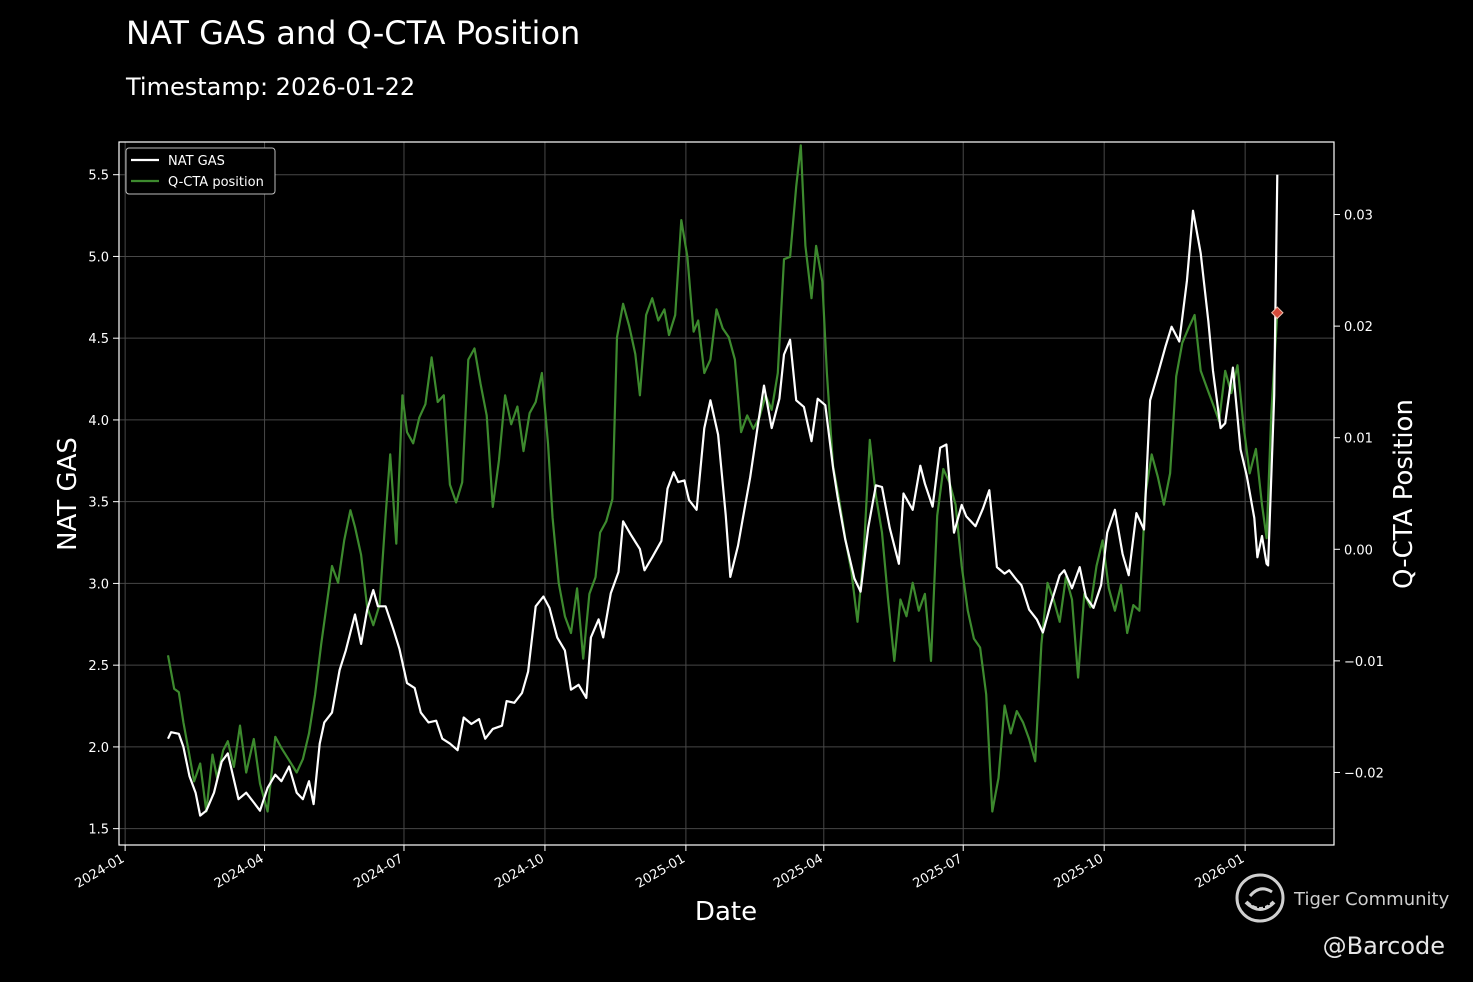  Describe the element at coordinates (1260, 898) in the screenshot. I see `tiger-logo-icon` at that location.